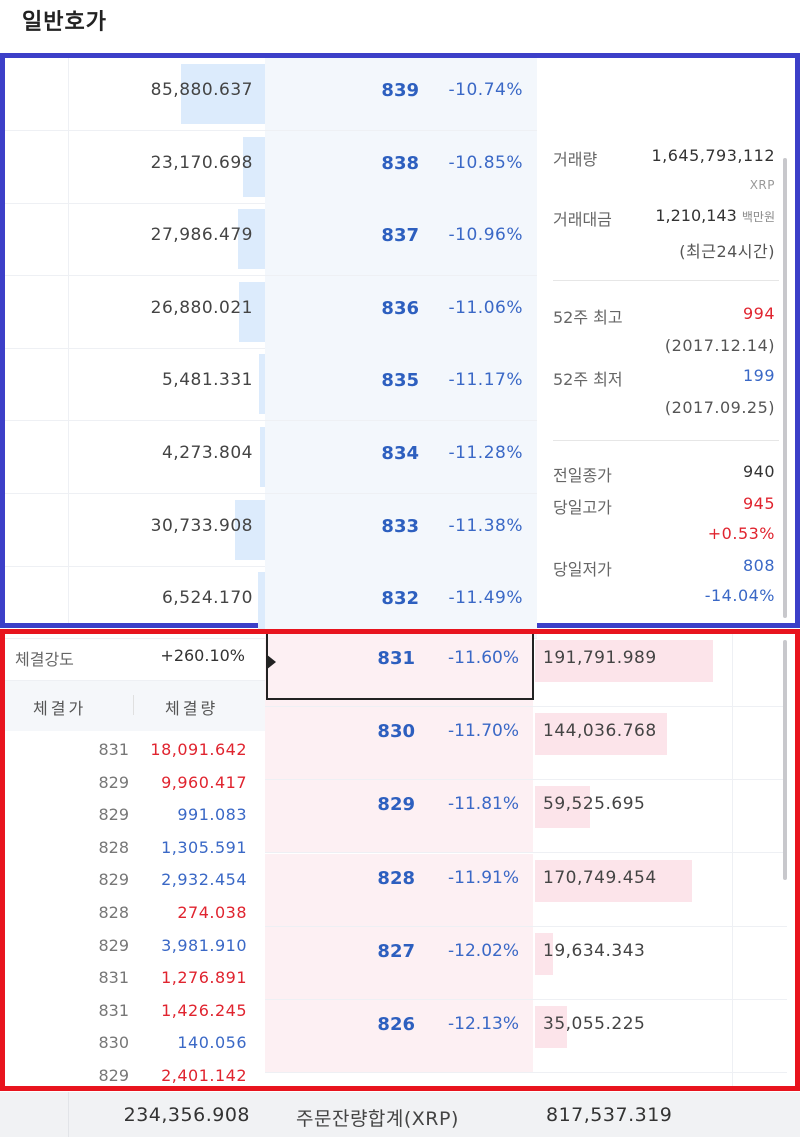  Describe the element at coordinates (207, 380) in the screenshot. I see `ask-qty: 5,481.331` at that location.